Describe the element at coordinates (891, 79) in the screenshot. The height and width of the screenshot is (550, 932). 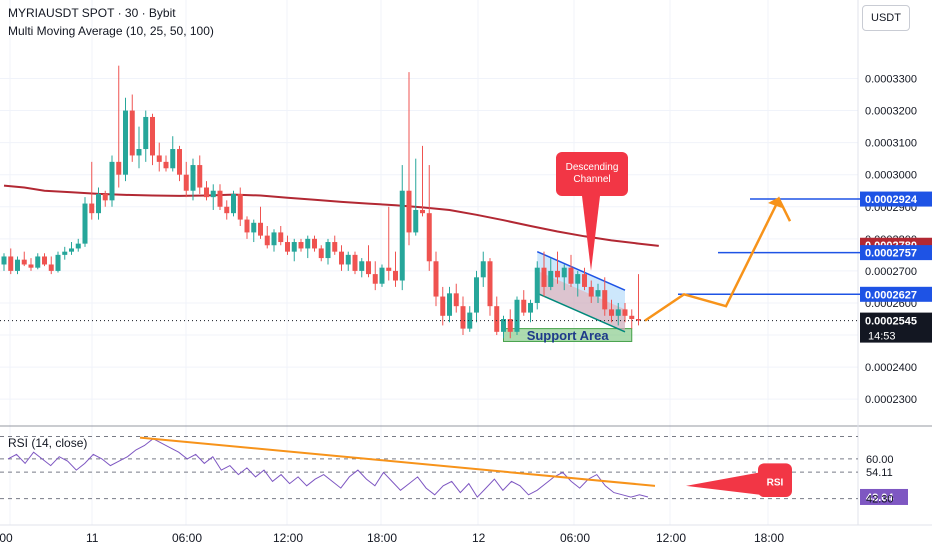
I see `y-tick-label: 0.0003300` at that location.